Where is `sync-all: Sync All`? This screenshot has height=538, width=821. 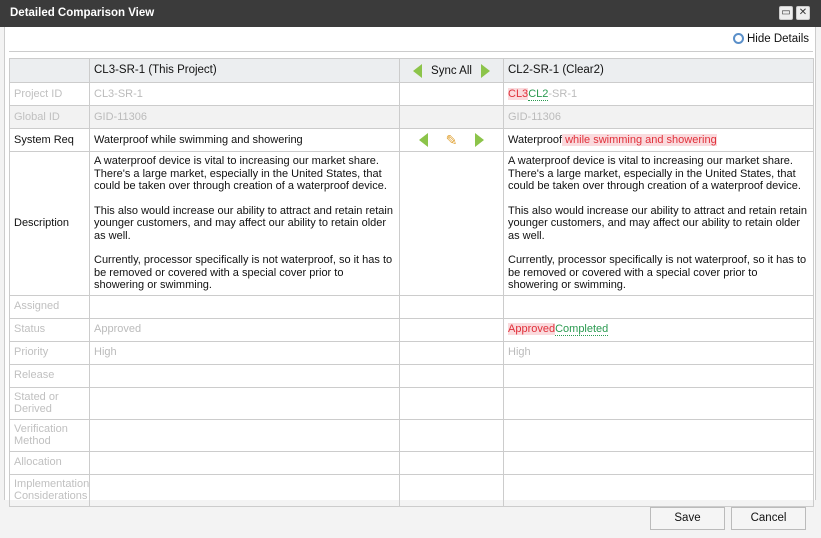 sync-all: Sync All is located at coordinates (451, 70).